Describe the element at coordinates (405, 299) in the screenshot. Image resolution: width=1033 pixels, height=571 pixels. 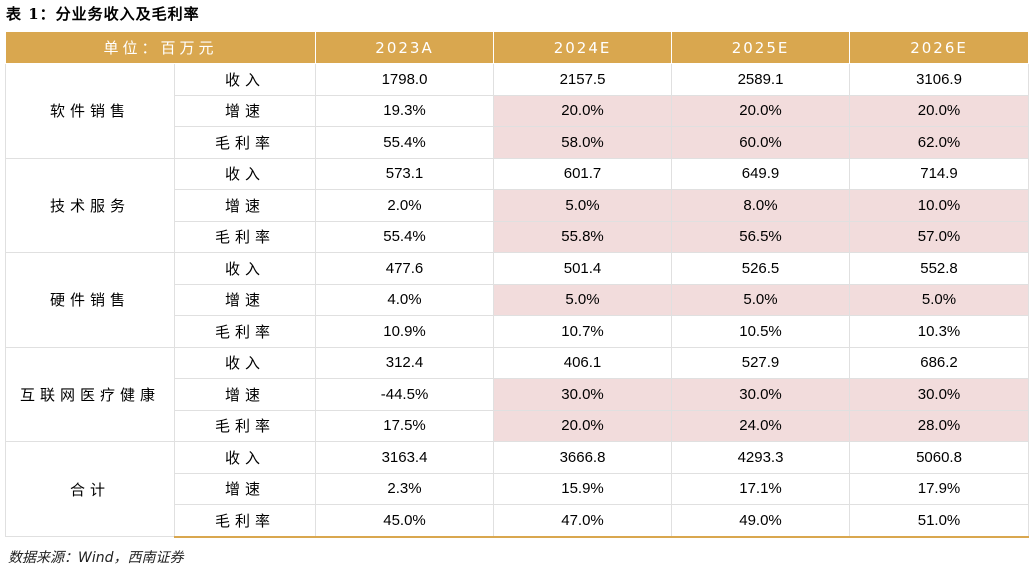
I see `value-cell: 4.0%` at that location.